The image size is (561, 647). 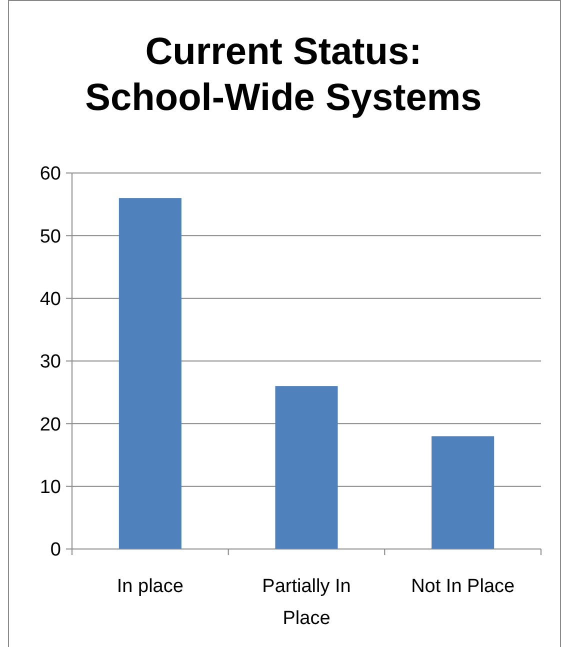 I want to click on chart-title: Current Status: School-Wide Systems, so click(x=283, y=75).